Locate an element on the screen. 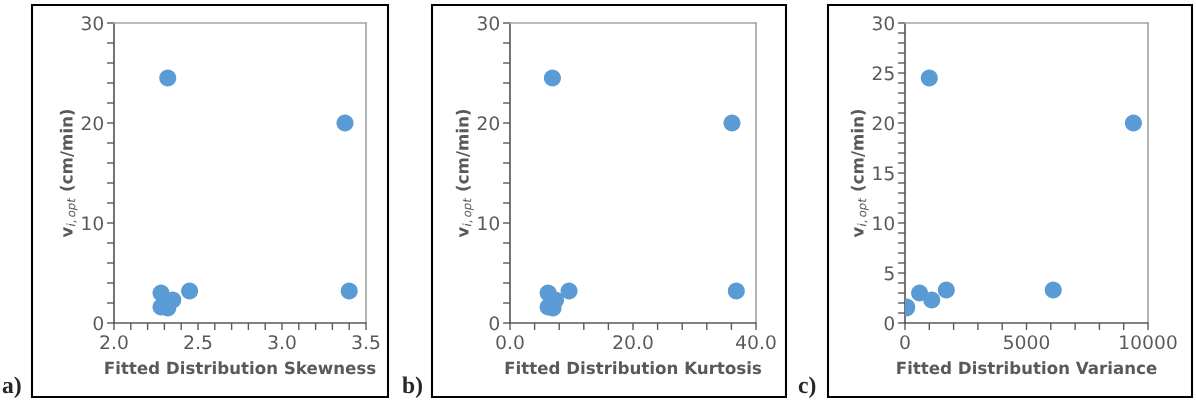 The height and width of the screenshot is (400, 1196). y-tick-label: 25 is located at coordinates (883, 73).